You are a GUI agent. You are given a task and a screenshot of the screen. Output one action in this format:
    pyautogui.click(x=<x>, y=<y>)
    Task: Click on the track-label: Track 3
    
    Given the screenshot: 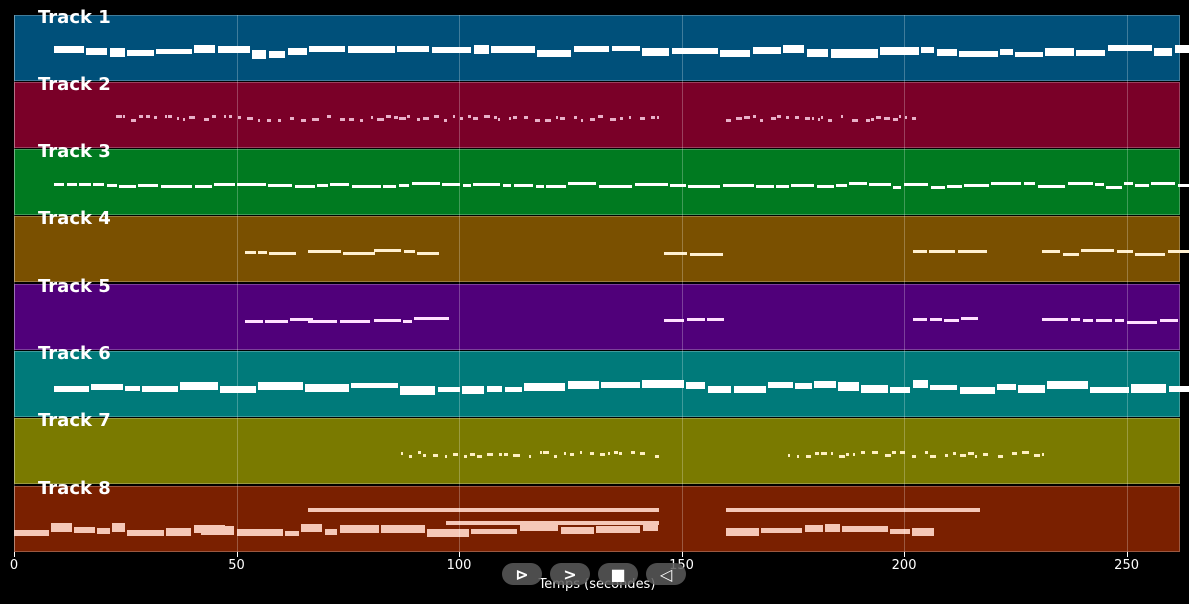 What is the action you would take?
    pyautogui.click(x=74, y=151)
    